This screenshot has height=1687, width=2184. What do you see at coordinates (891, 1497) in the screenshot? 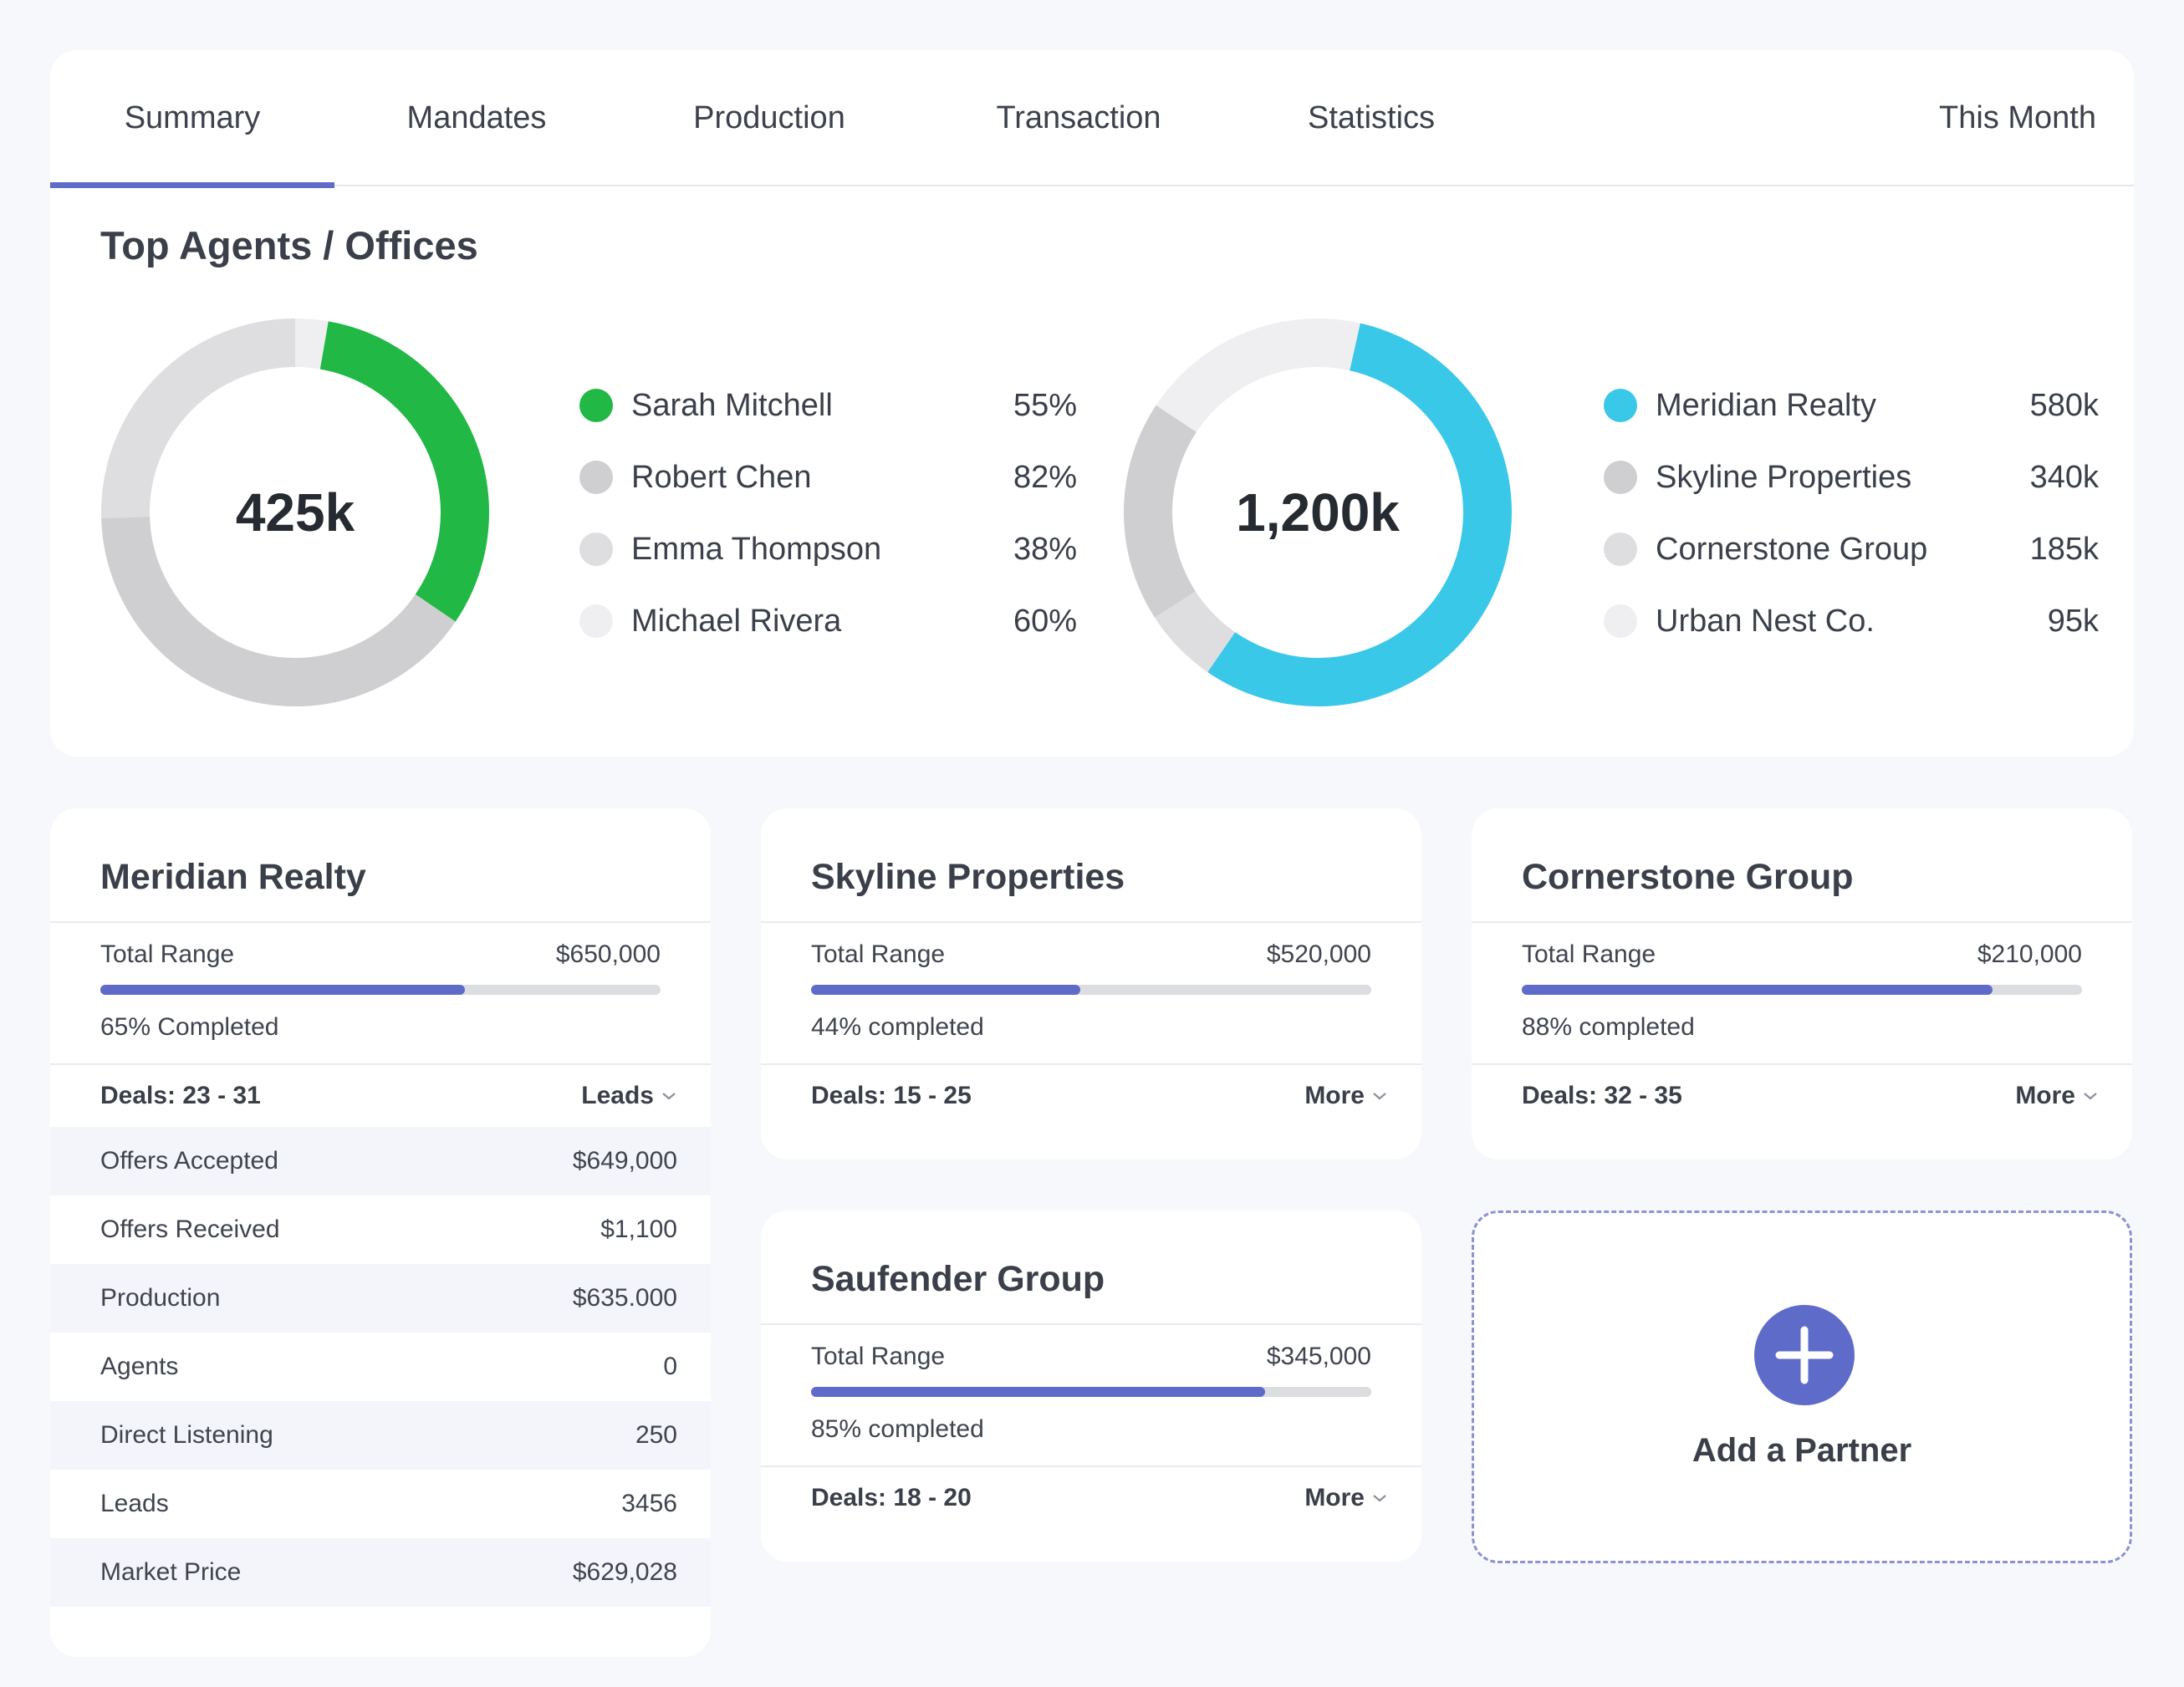
I see `deals-range: Deals: 18 - 20` at bounding box center [891, 1497].